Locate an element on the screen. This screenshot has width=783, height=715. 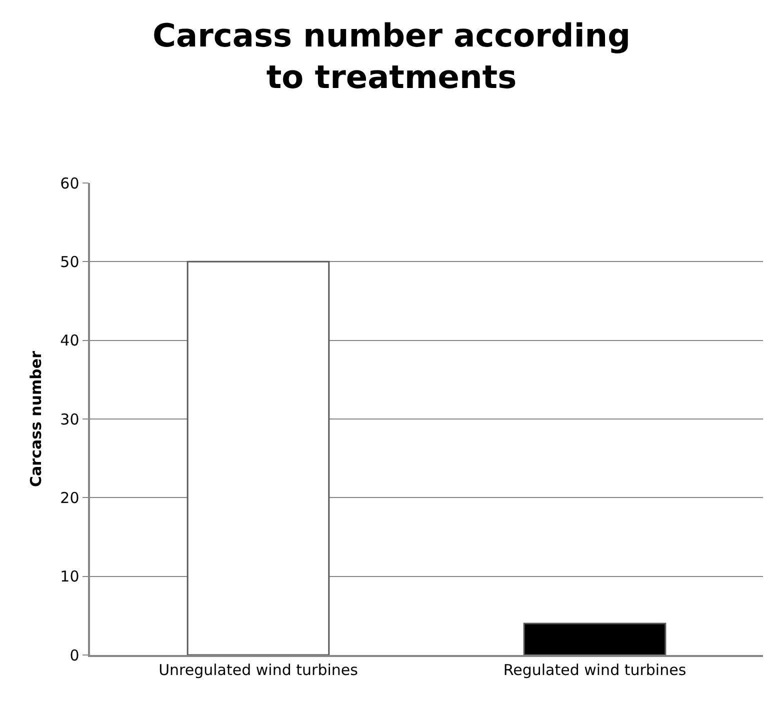
x-tick-label: Unregulated wind turbines is located at coordinates (258, 669).